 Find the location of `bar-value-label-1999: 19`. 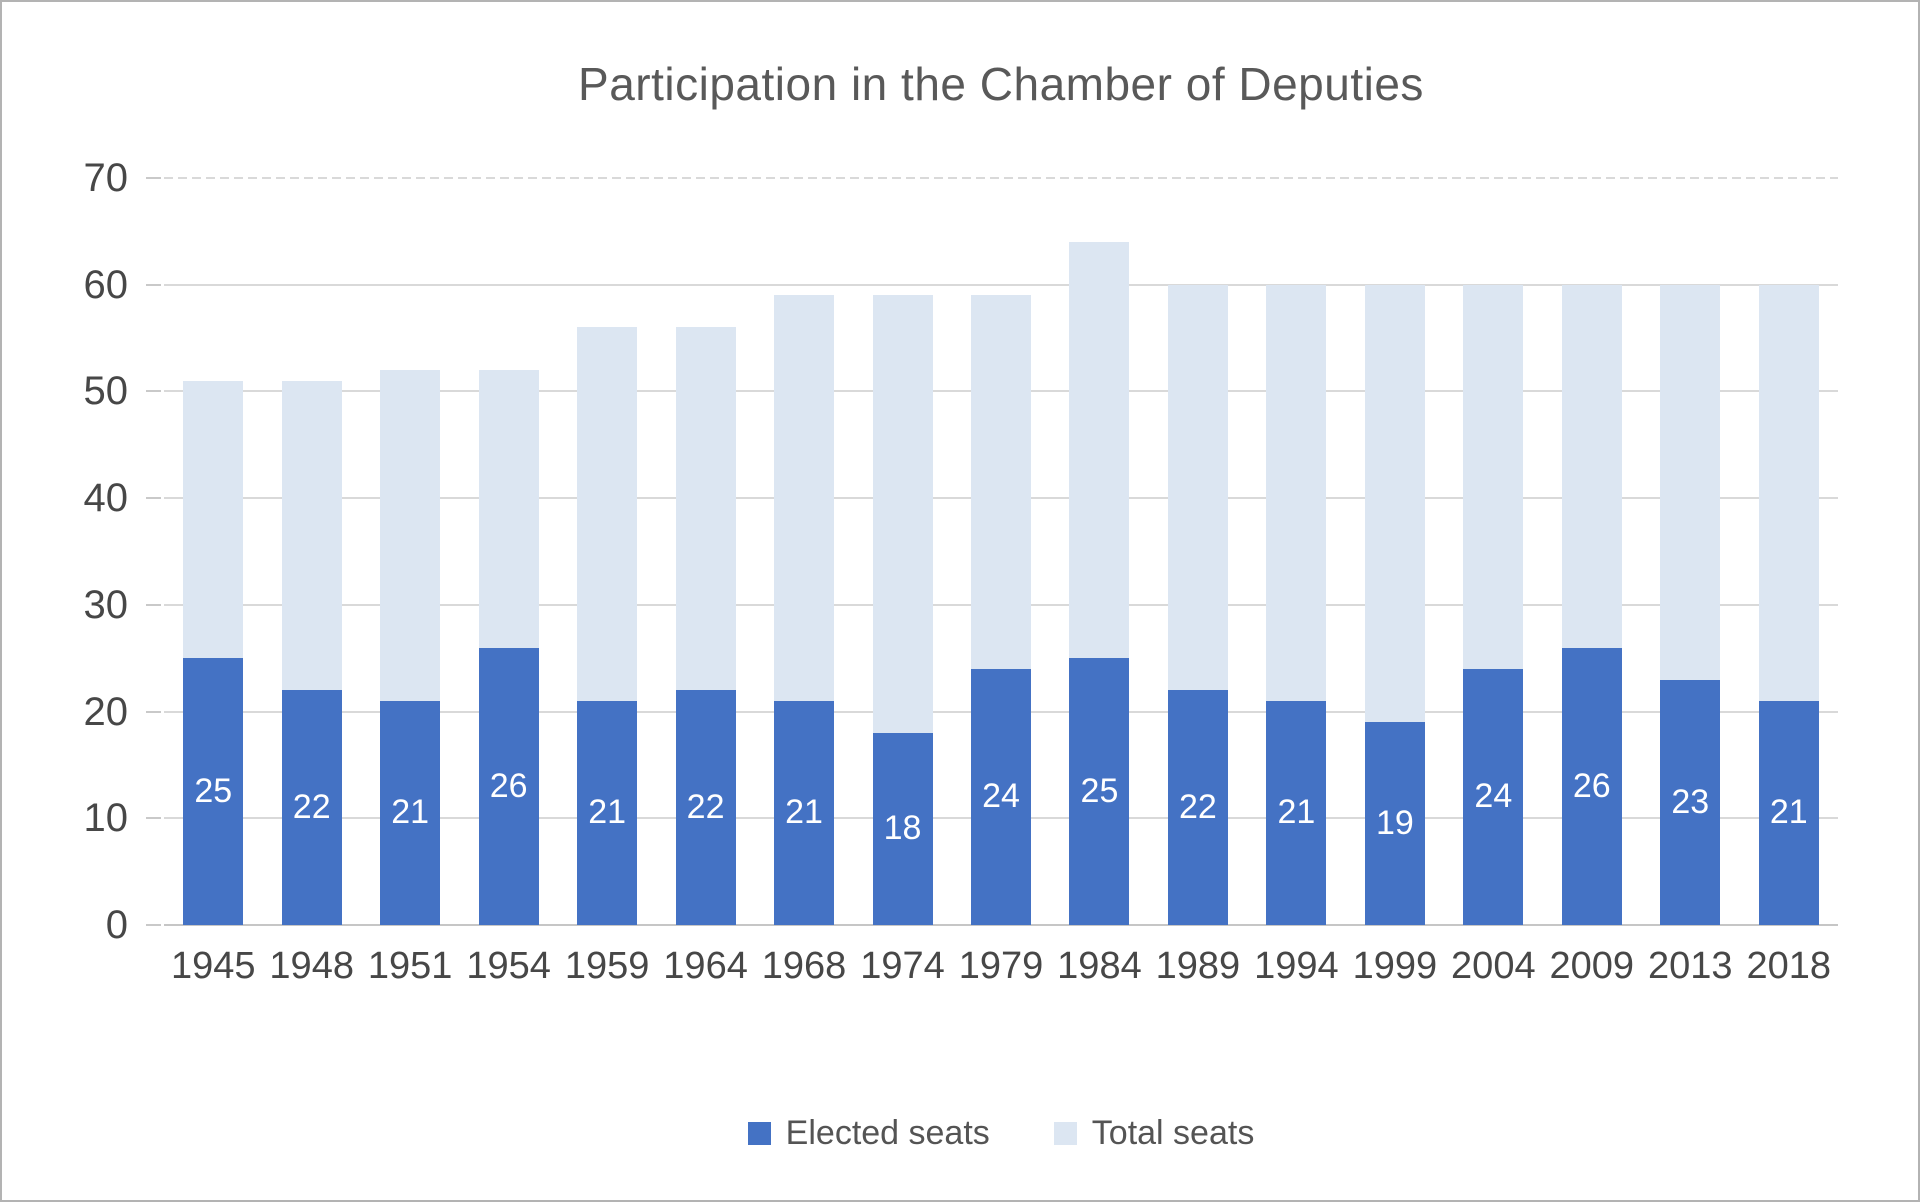

bar-value-label-1999: 19 is located at coordinates (1394, 823).